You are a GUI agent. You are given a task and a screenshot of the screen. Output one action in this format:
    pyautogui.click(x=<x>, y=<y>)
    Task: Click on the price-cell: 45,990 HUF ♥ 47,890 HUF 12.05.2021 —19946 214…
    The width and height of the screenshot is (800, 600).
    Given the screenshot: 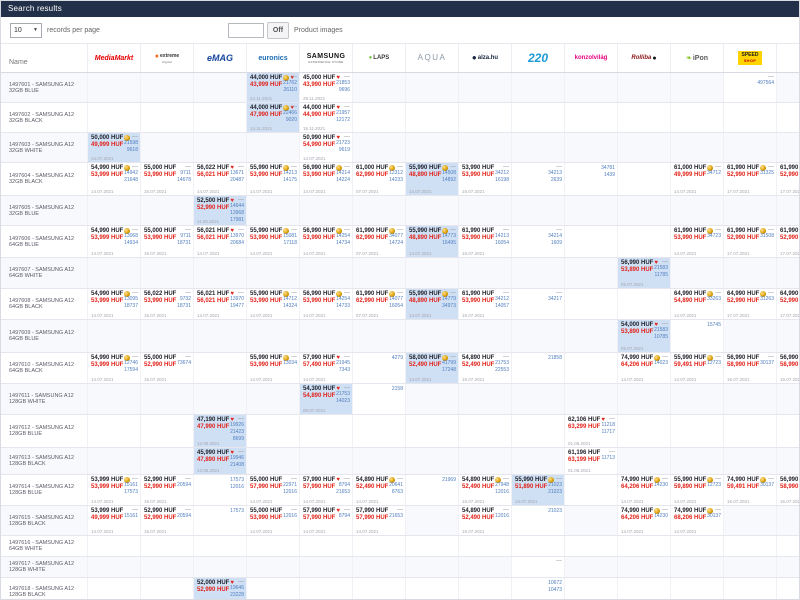 What is the action you would take?
    pyautogui.click(x=219, y=461)
    